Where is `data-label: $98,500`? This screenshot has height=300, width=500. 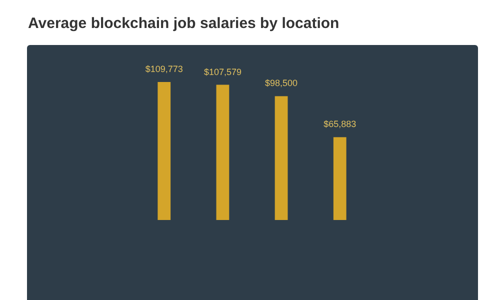 data-label: $98,500 is located at coordinates (281, 83).